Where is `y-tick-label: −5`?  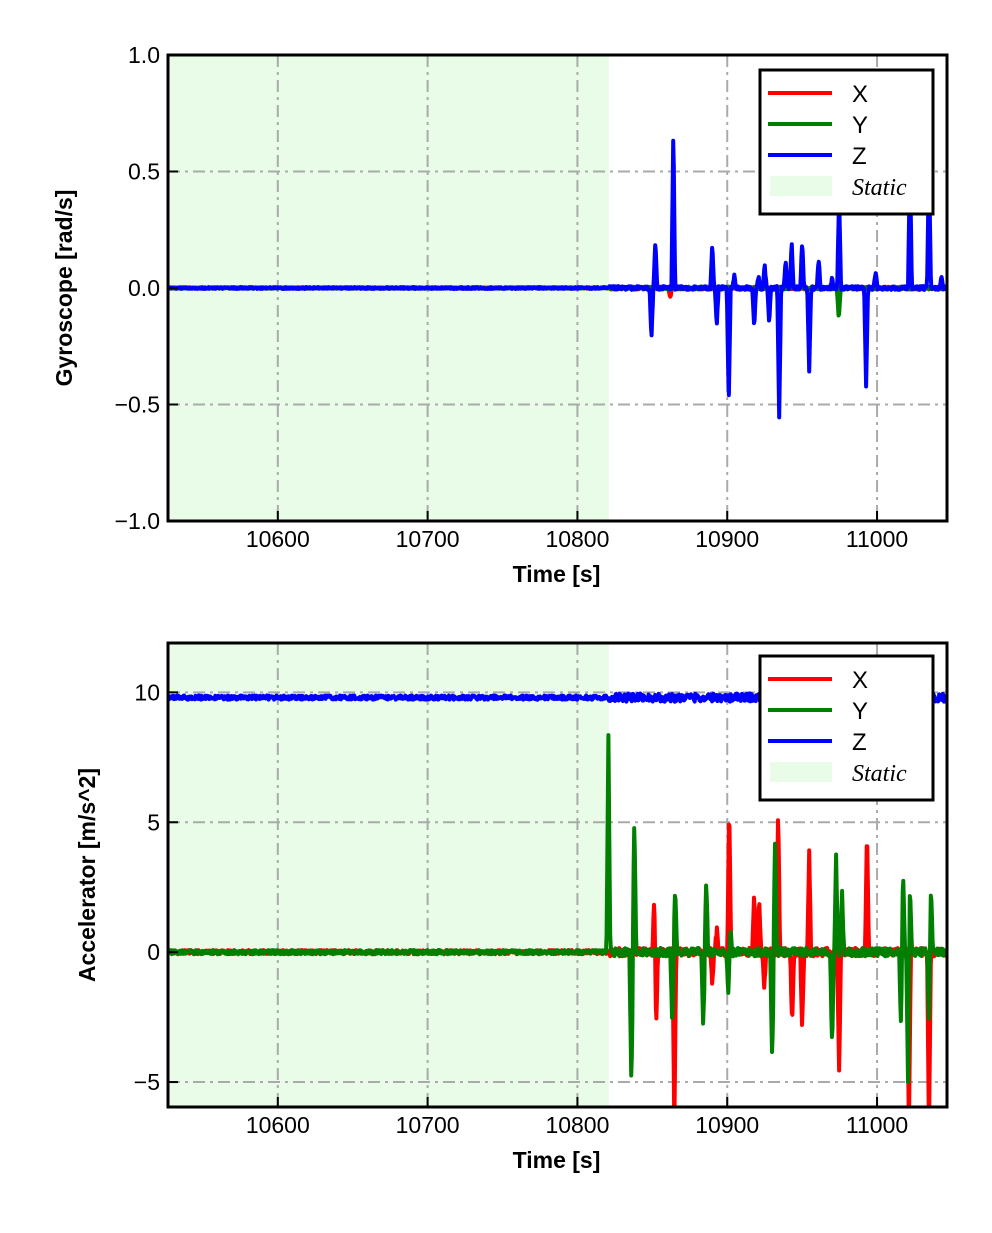
y-tick-label: −5 is located at coordinates (147, 1082).